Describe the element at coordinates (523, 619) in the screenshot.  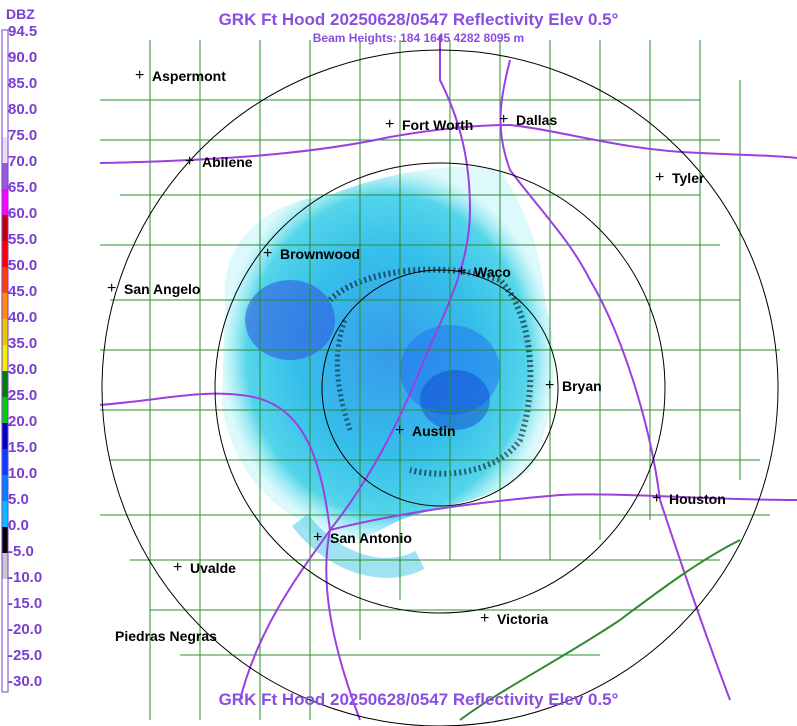
I see `city-label: Victoria` at that location.